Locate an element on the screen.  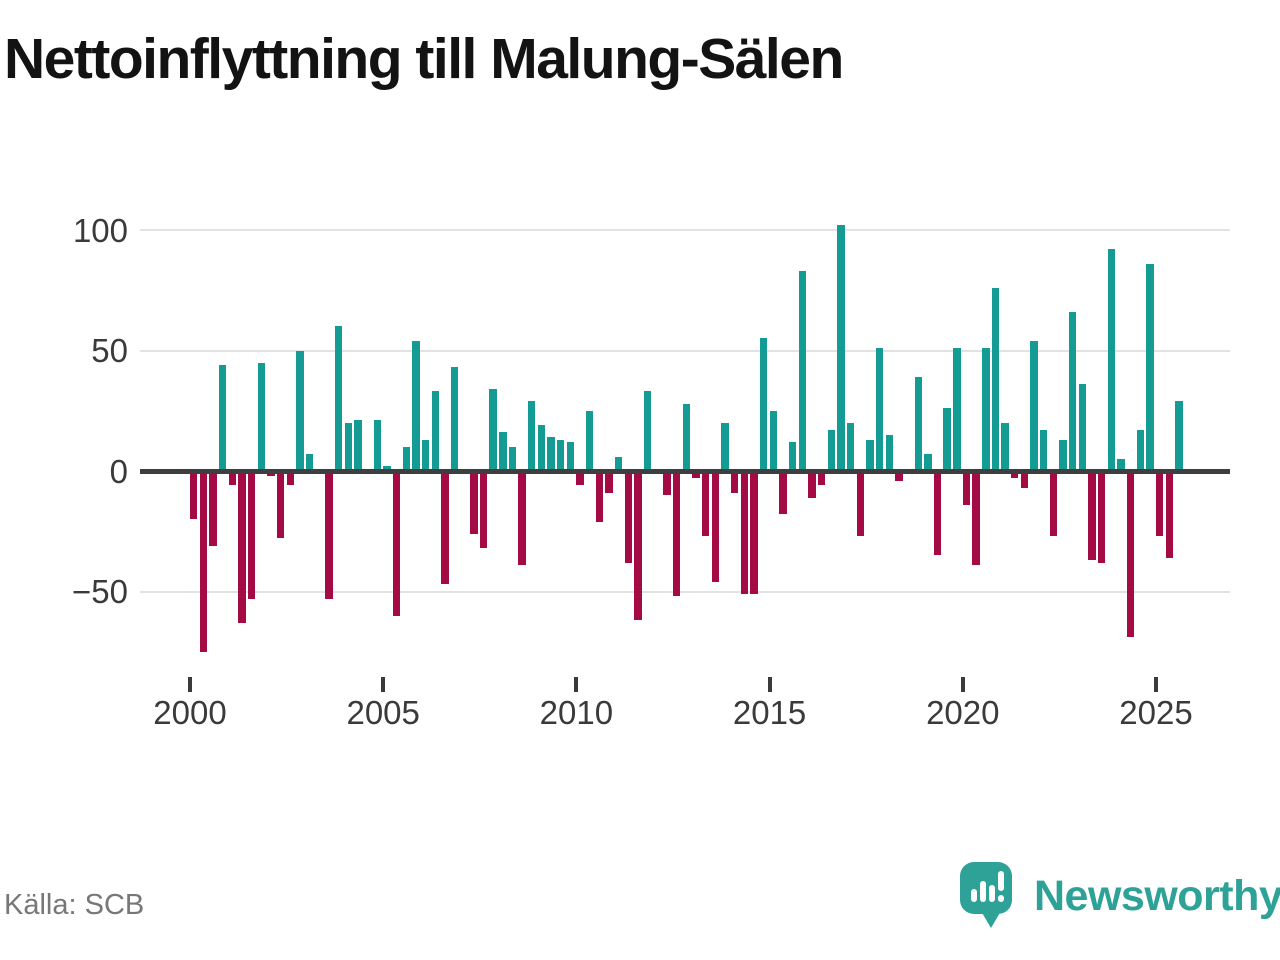
y-axis-tick-label: 100 is located at coordinates (100, 230).